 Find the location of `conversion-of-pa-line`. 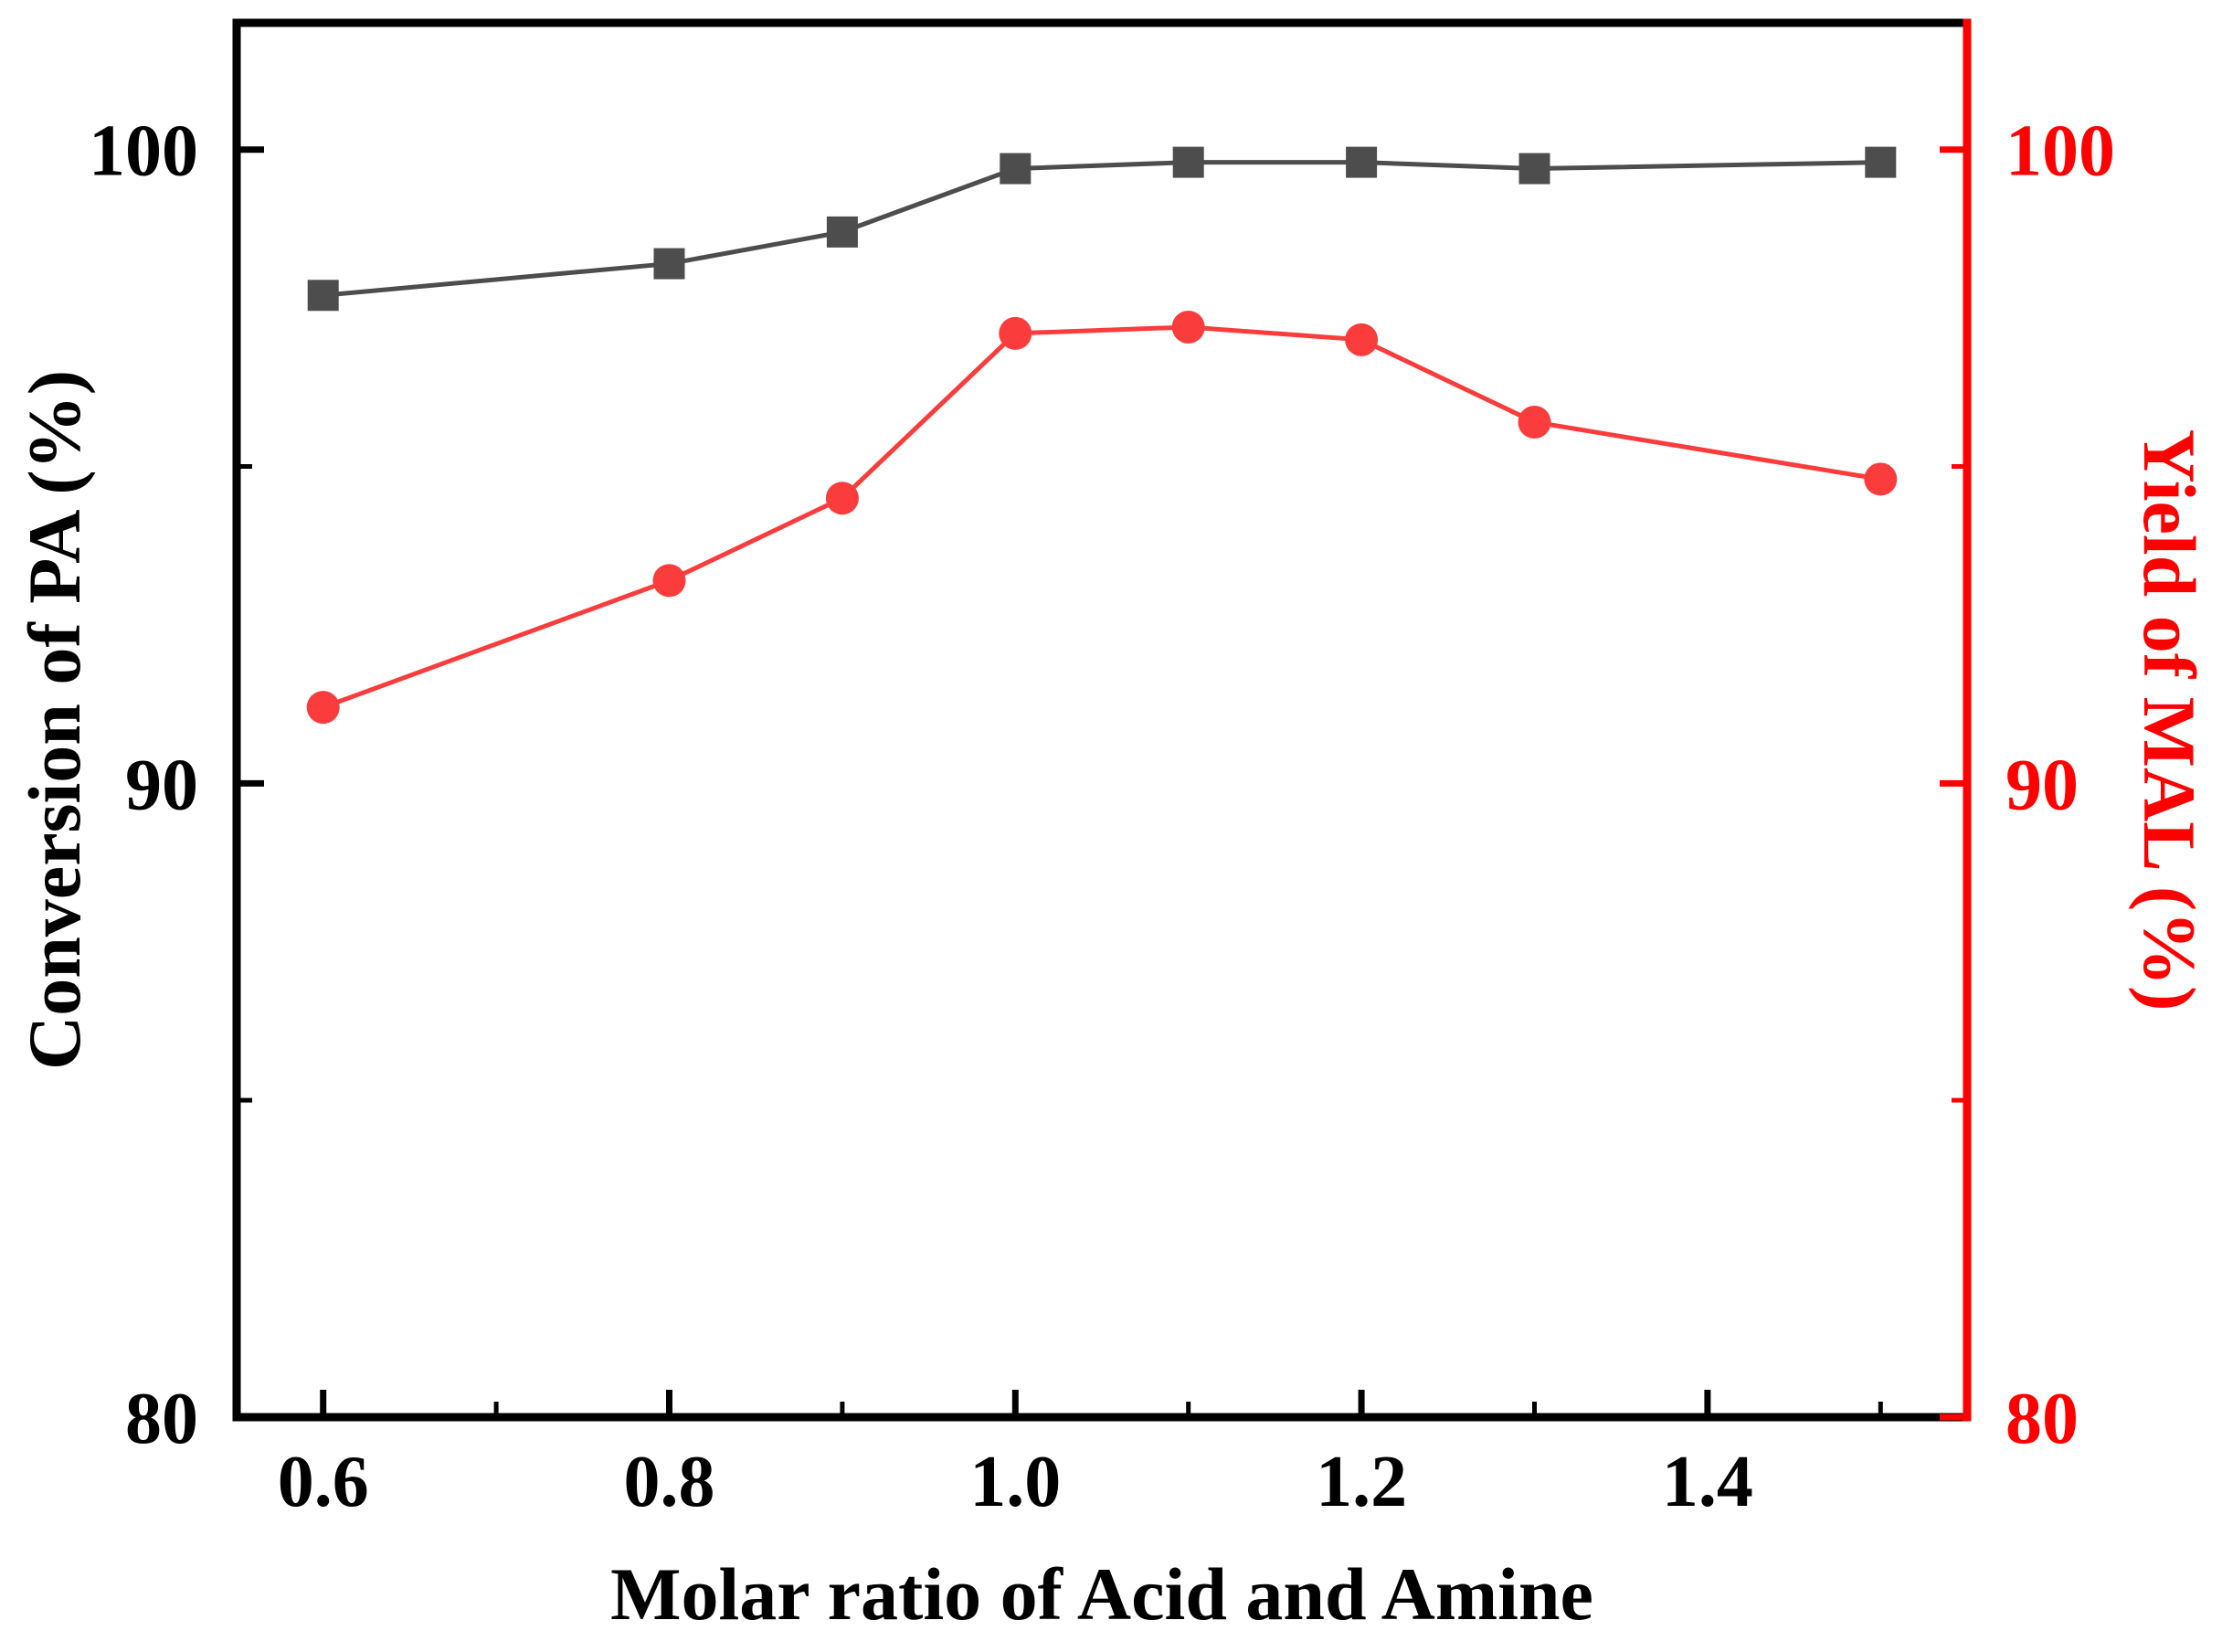

conversion-of-pa-line is located at coordinates (1102, 229).